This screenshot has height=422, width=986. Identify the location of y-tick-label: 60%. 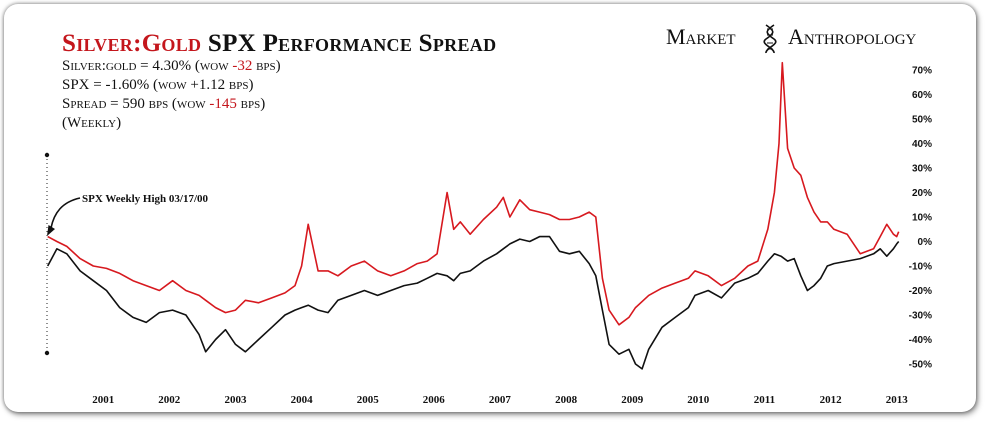
(922, 95).